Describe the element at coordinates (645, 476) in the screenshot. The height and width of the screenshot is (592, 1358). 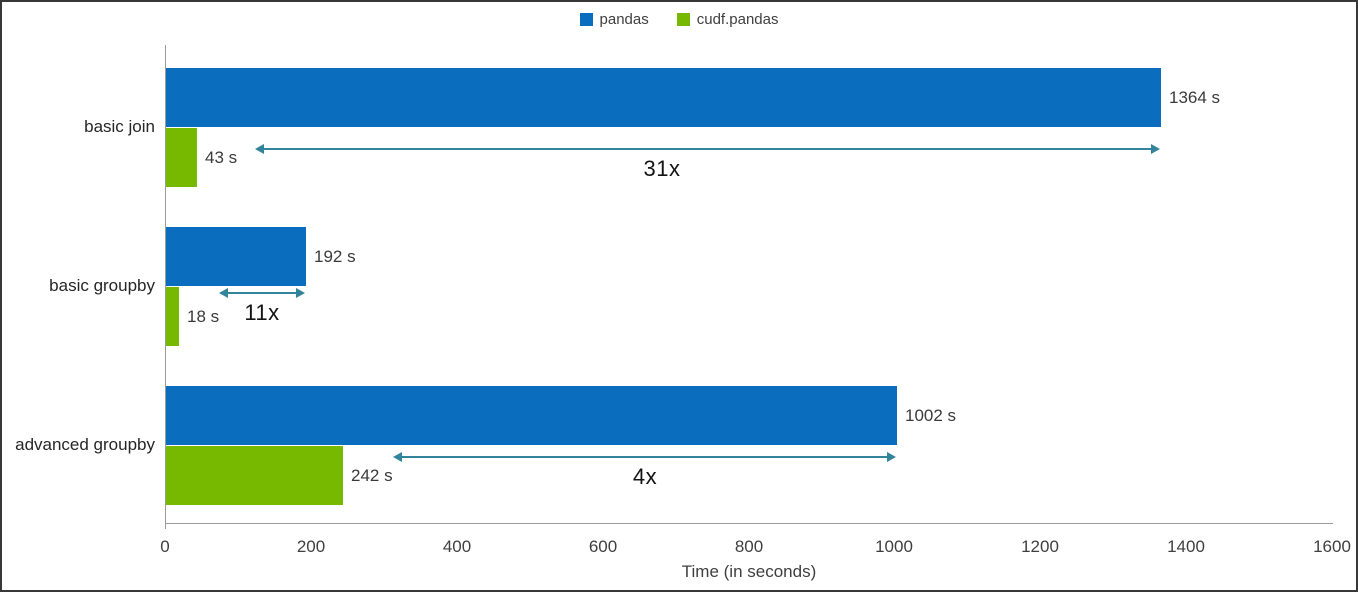
I see `speedup-label-advanced-groupby: 4x` at that location.